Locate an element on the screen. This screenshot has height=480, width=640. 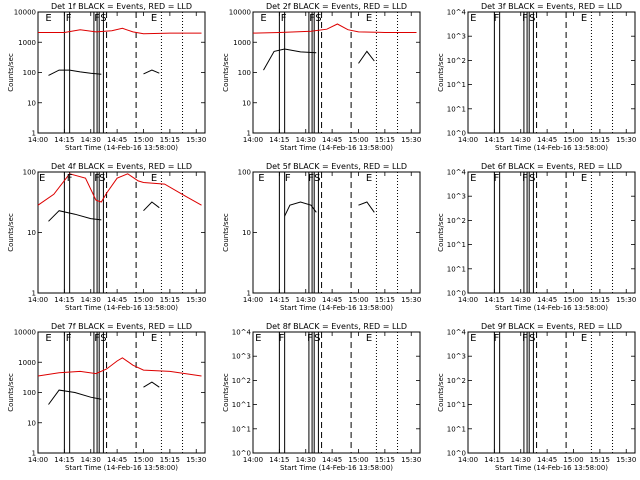
panel-title: Det 2f BLACK = Events, RED = LLD is located at coordinates (336, 6).